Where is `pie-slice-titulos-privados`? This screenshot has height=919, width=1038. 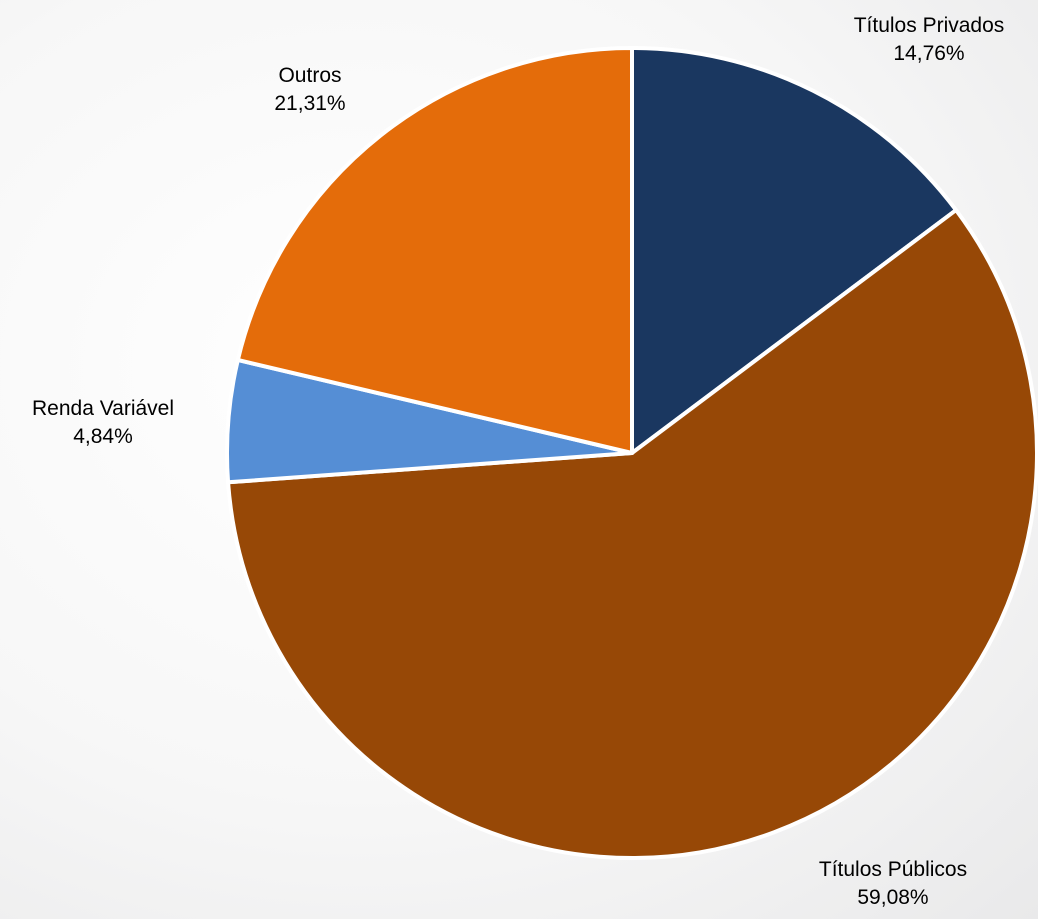
pie-slice-titulos-privados is located at coordinates (794, 250).